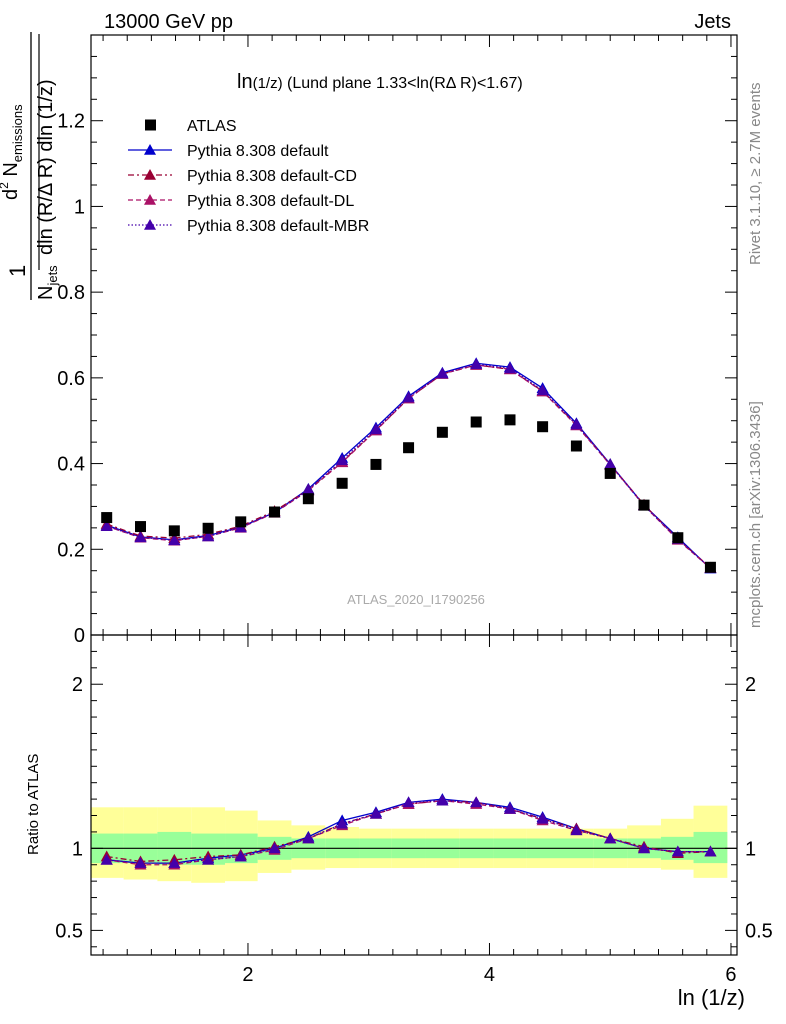 The image size is (786, 1024). Describe the element at coordinates (759, 931) in the screenshot. I see `ratio-y-tick-label-right: 0.5` at that location.